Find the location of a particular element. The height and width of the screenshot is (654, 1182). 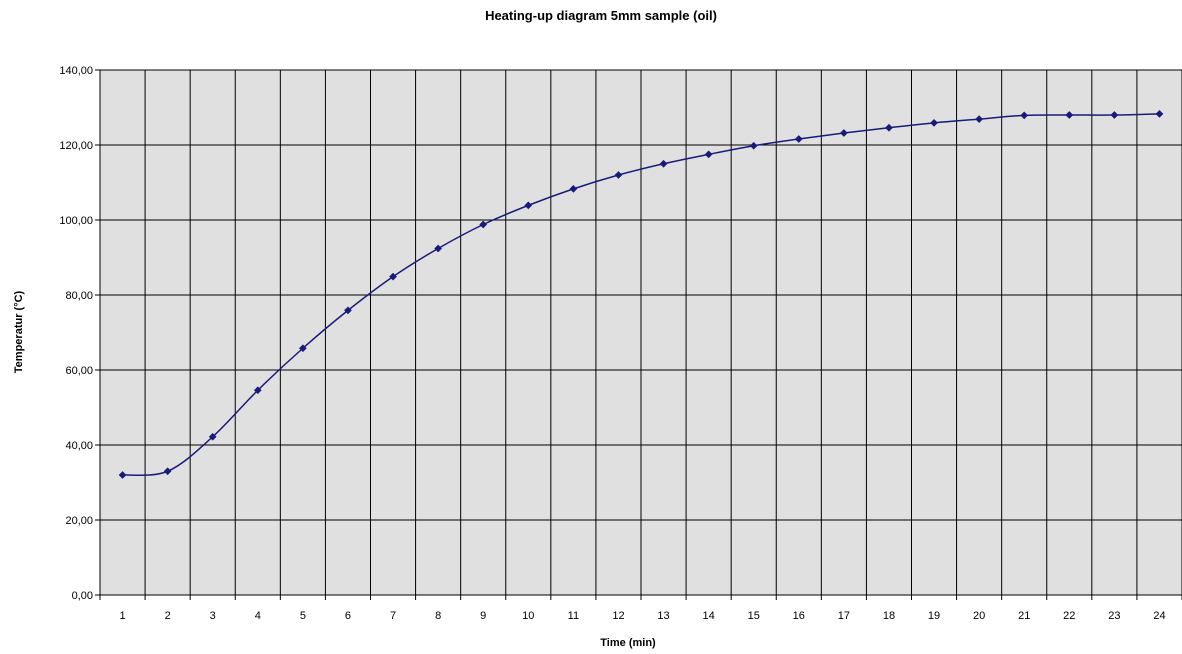

x-tick-label: 16 is located at coordinates (799, 616).